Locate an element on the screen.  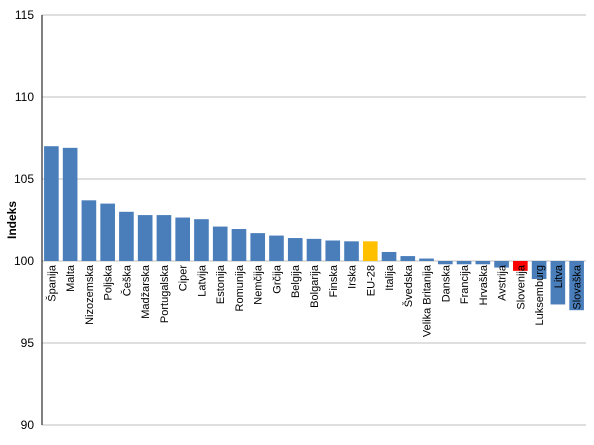
category-label: Slovaška is located at coordinates (578, 287).